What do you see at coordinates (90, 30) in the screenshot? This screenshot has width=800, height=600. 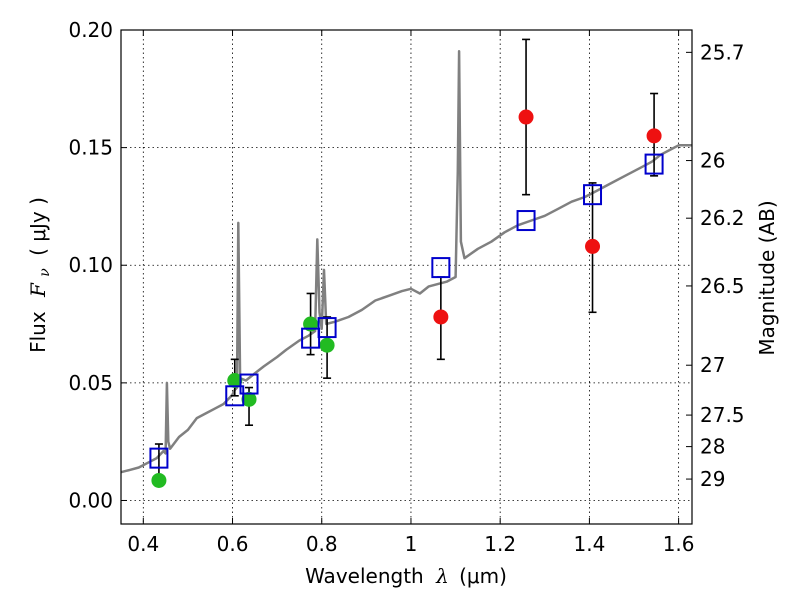 I see `y-tick-label: 0.20` at bounding box center [90, 30].